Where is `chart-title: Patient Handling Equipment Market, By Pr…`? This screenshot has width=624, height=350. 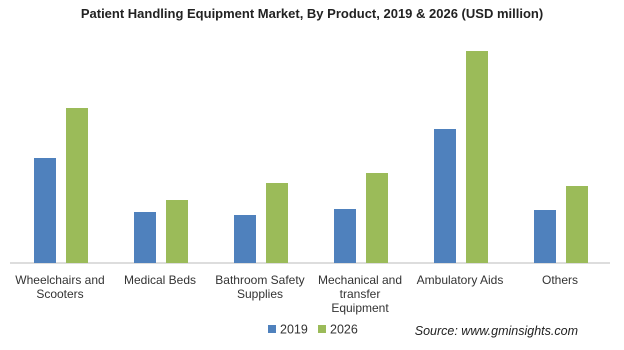 chart-title: Patient Handling Equipment Market, By Pr… is located at coordinates (312, 13).